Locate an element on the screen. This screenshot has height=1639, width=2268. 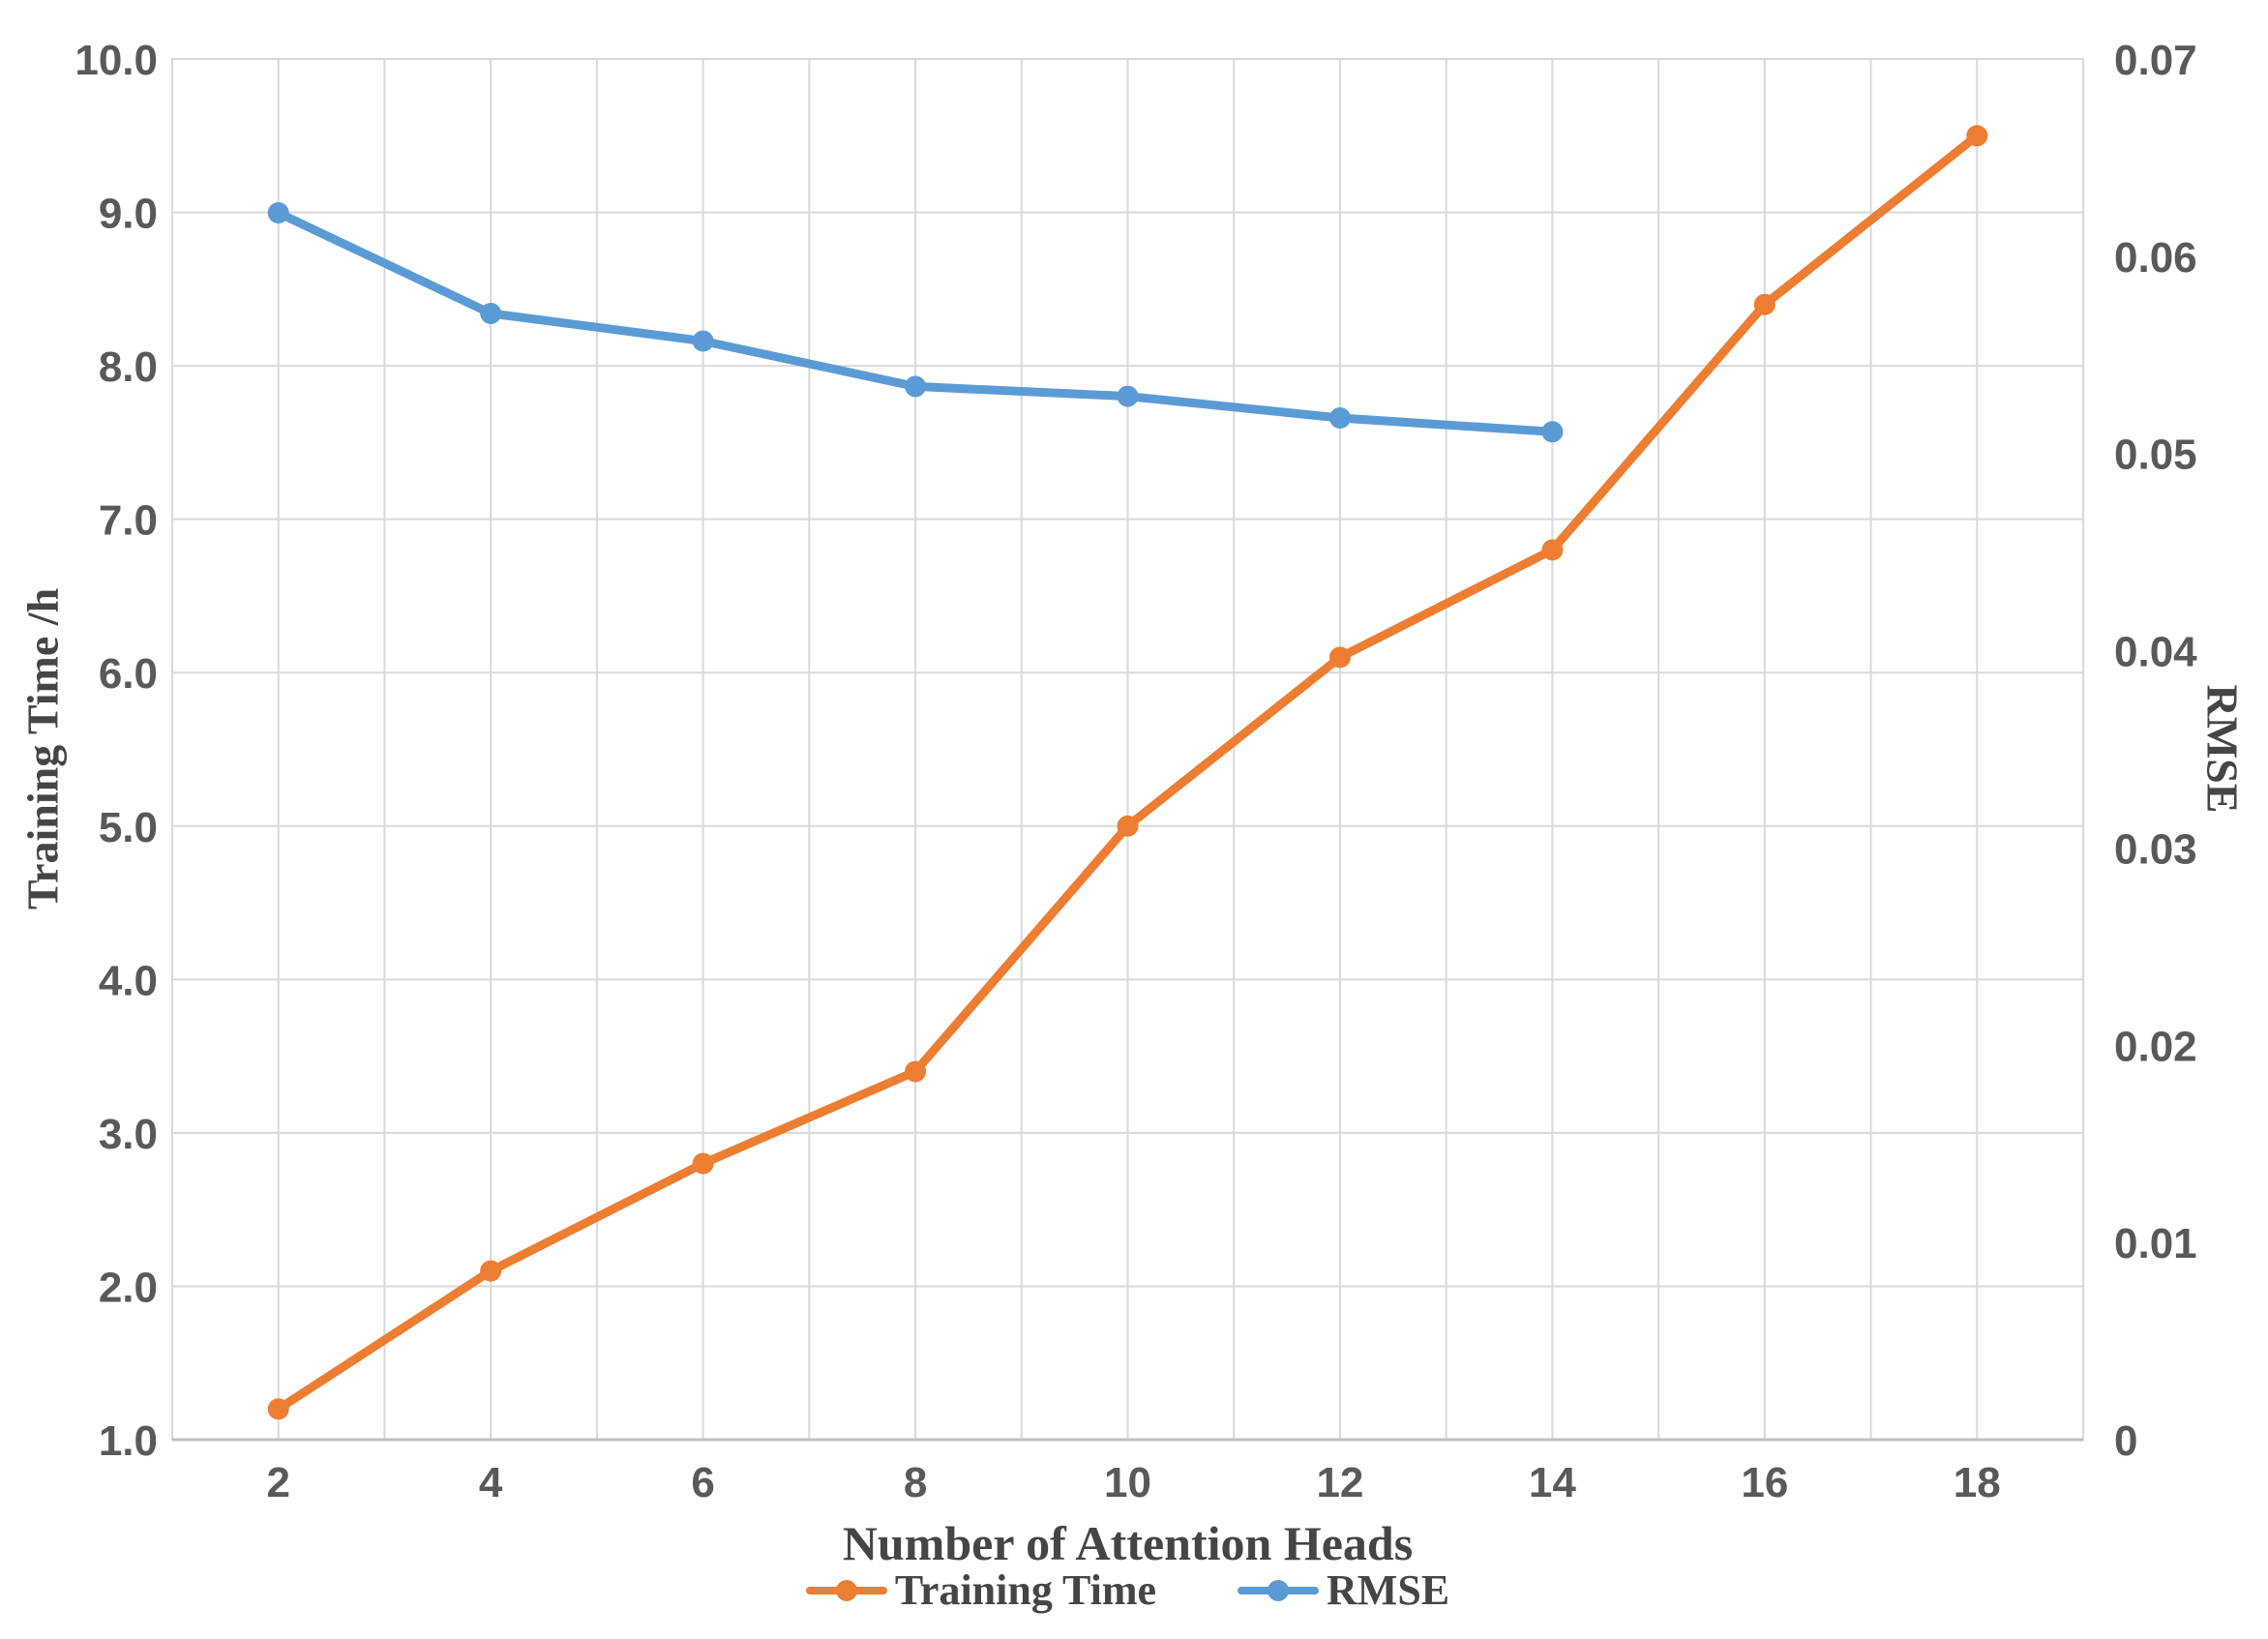
y-left-tick-label: 2.0 is located at coordinates (128, 1287).